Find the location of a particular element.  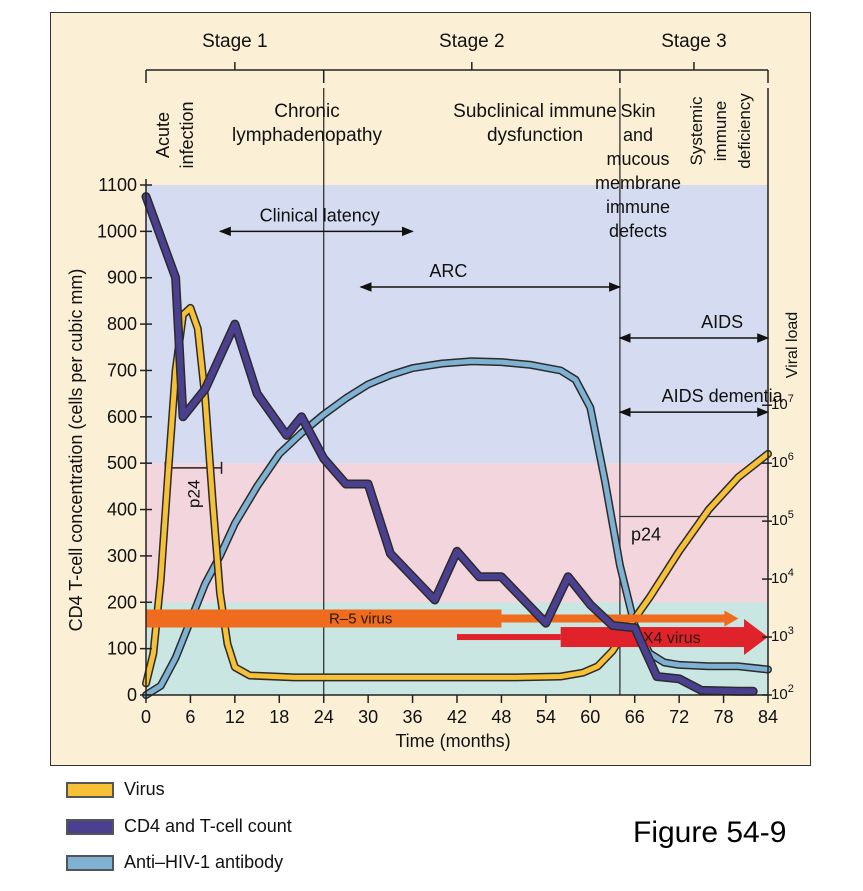

legend-label-virus: Virus is located at coordinates (144, 789).